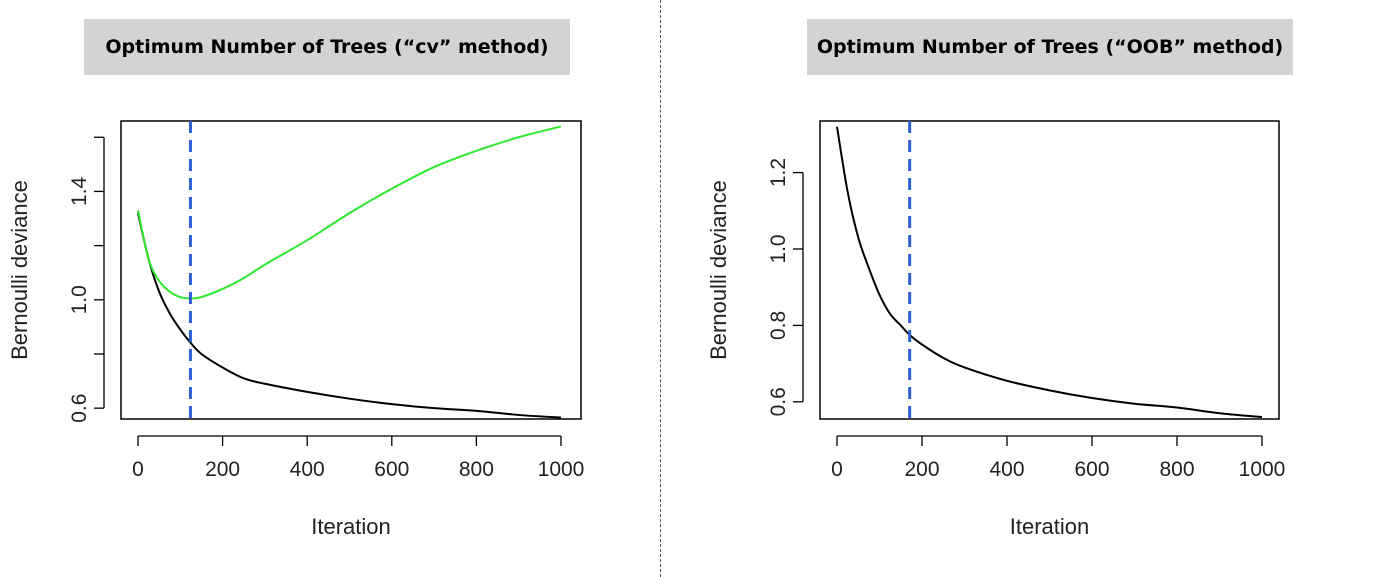  I want to click on y-tick-label: 1.2, so click(778, 172).